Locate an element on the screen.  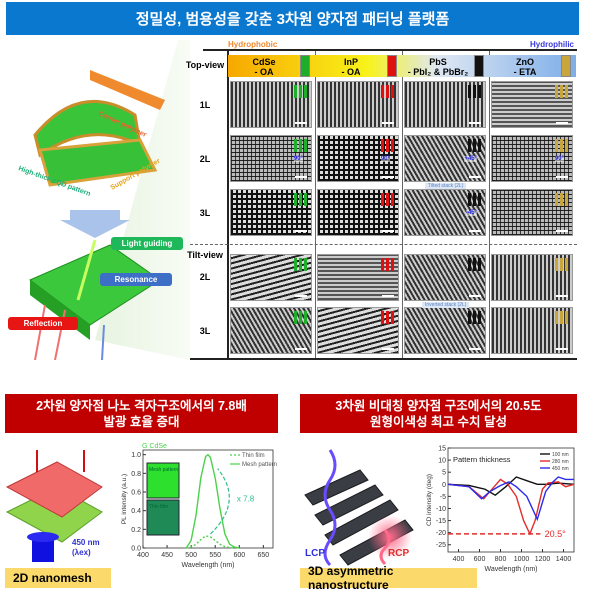
y-tick-label: 10 is located at coordinates (442, 461).